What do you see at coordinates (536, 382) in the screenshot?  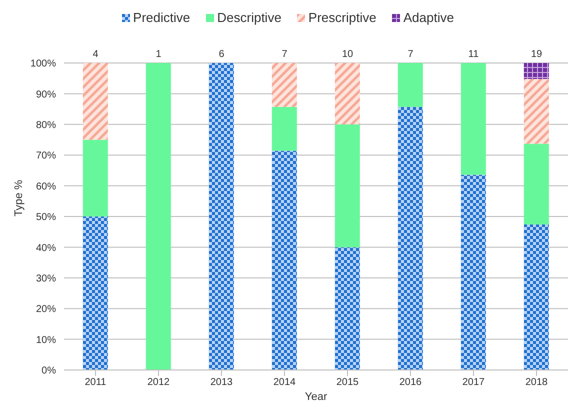 I see `x-tick-label: 2018` at bounding box center [536, 382].